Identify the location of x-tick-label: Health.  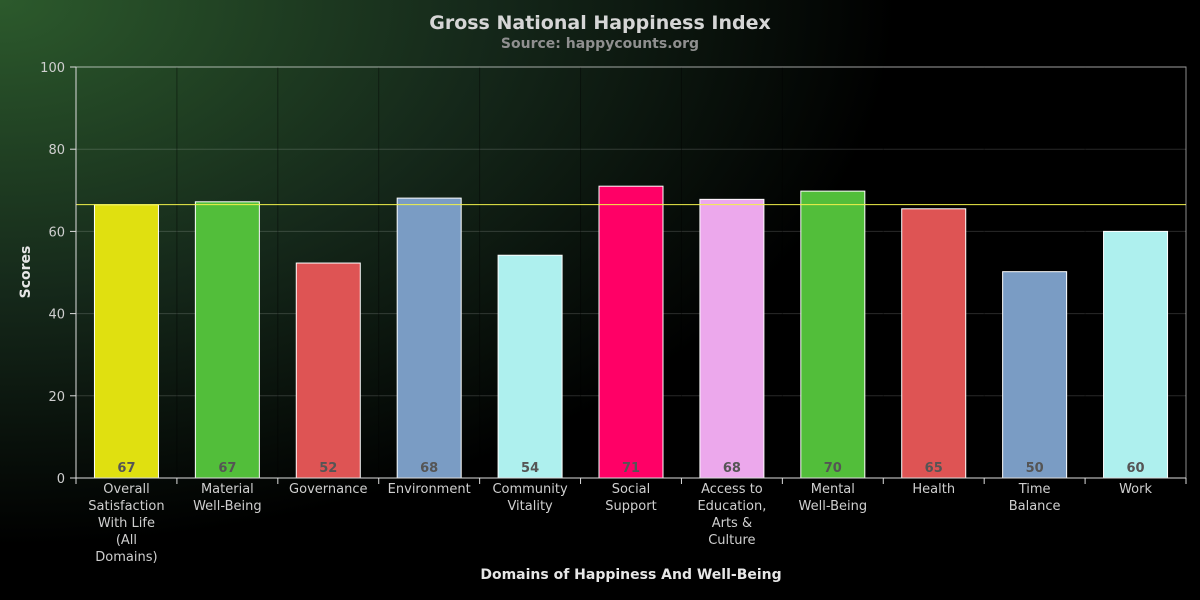
(933, 489).